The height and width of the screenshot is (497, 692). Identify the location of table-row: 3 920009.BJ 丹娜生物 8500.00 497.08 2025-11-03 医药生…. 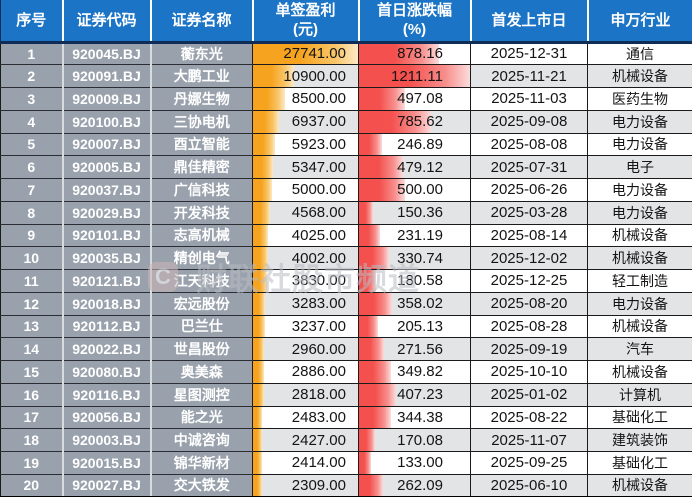
(346, 99).